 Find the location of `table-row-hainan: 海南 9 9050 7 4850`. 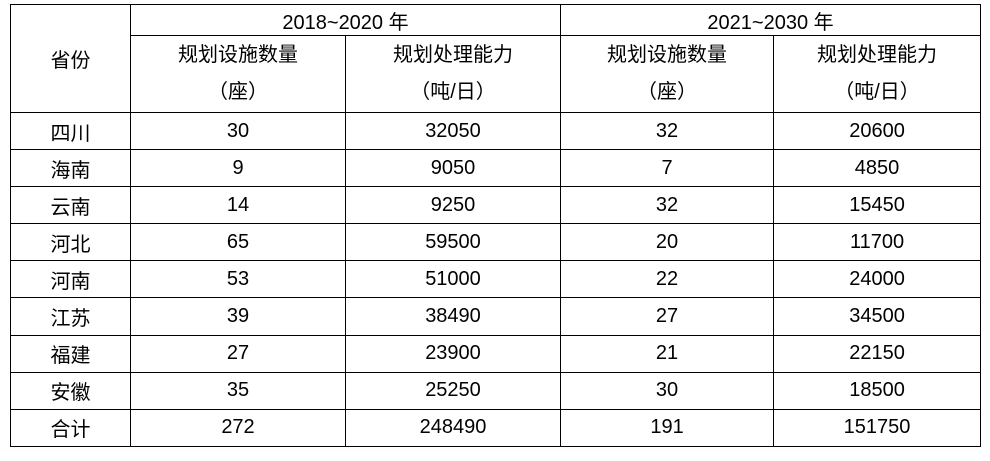

table-row-hainan: 海南 9 9050 7 4850 is located at coordinates (496, 168).